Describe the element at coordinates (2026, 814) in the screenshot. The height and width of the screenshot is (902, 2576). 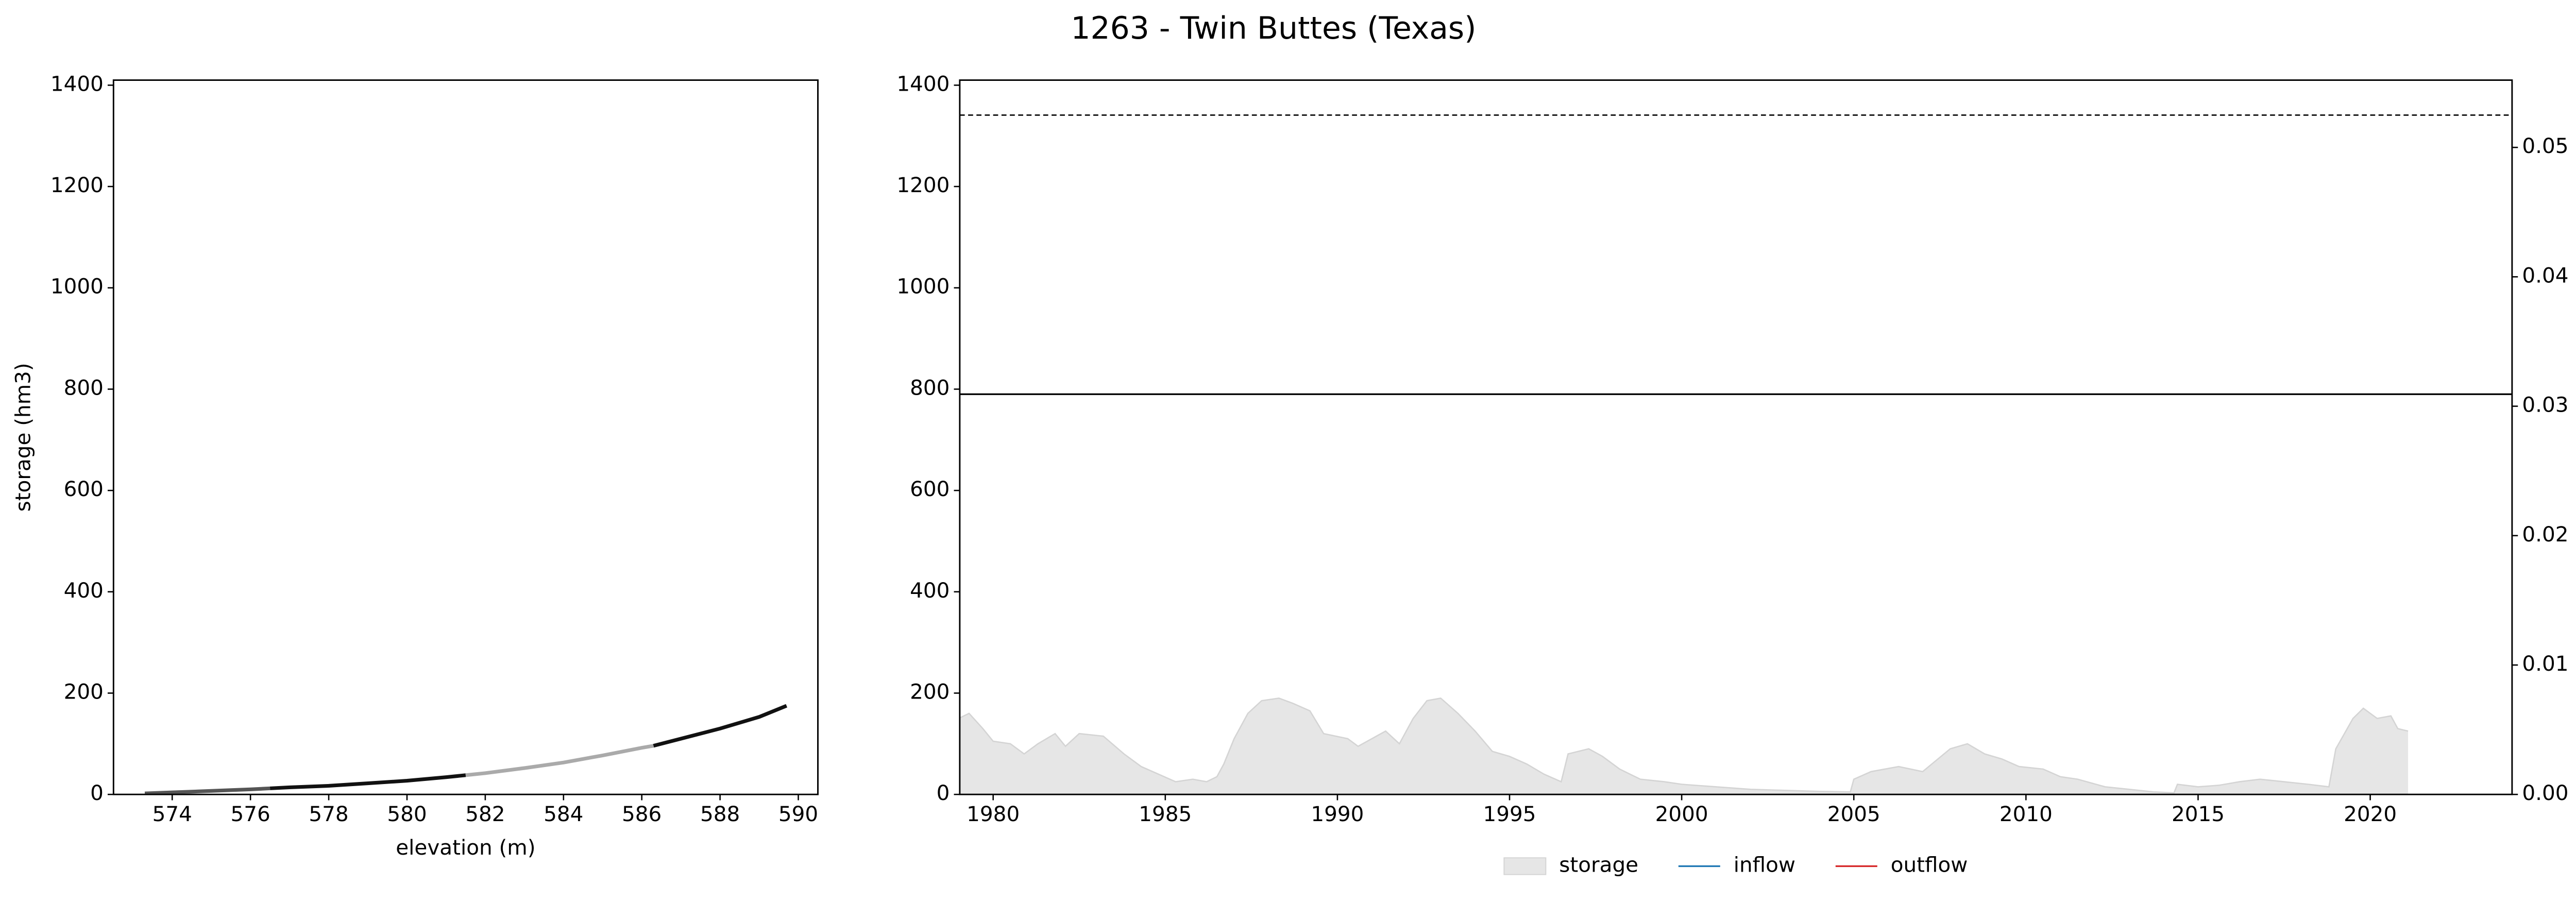
I see `x-tick-label: 2010` at that location.